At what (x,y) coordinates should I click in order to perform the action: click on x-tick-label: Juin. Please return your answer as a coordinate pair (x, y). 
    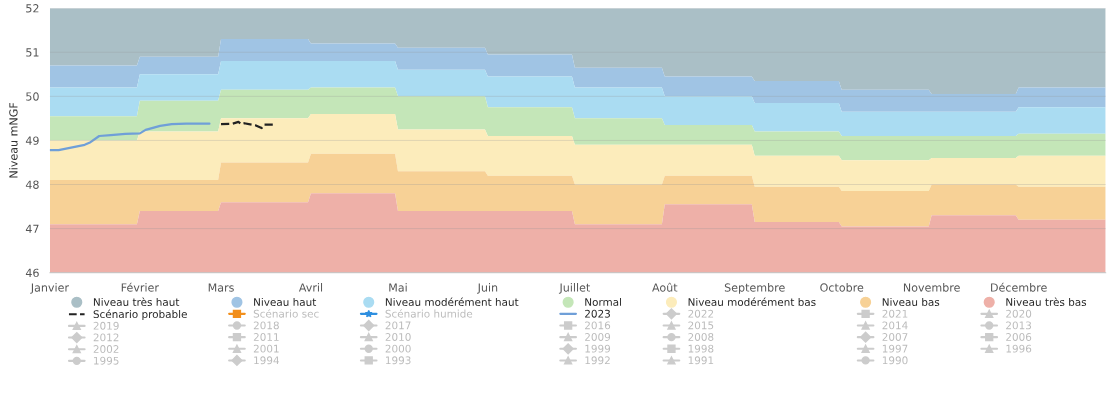
    Looking at the image, I should click on (487, 288).